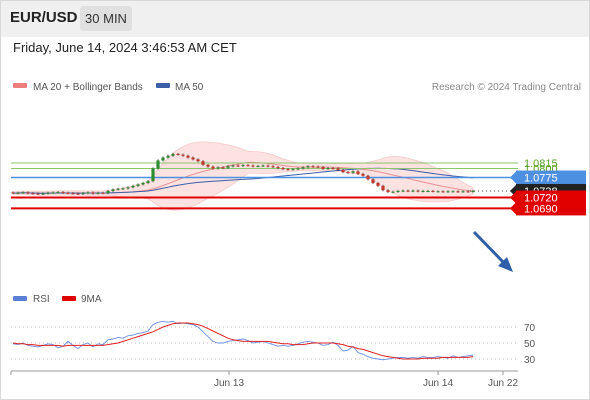 Image resolution: width=590 pixels, height=400 pixels. I want to click on symbol-label: EUR/USD, so click(44, 17).